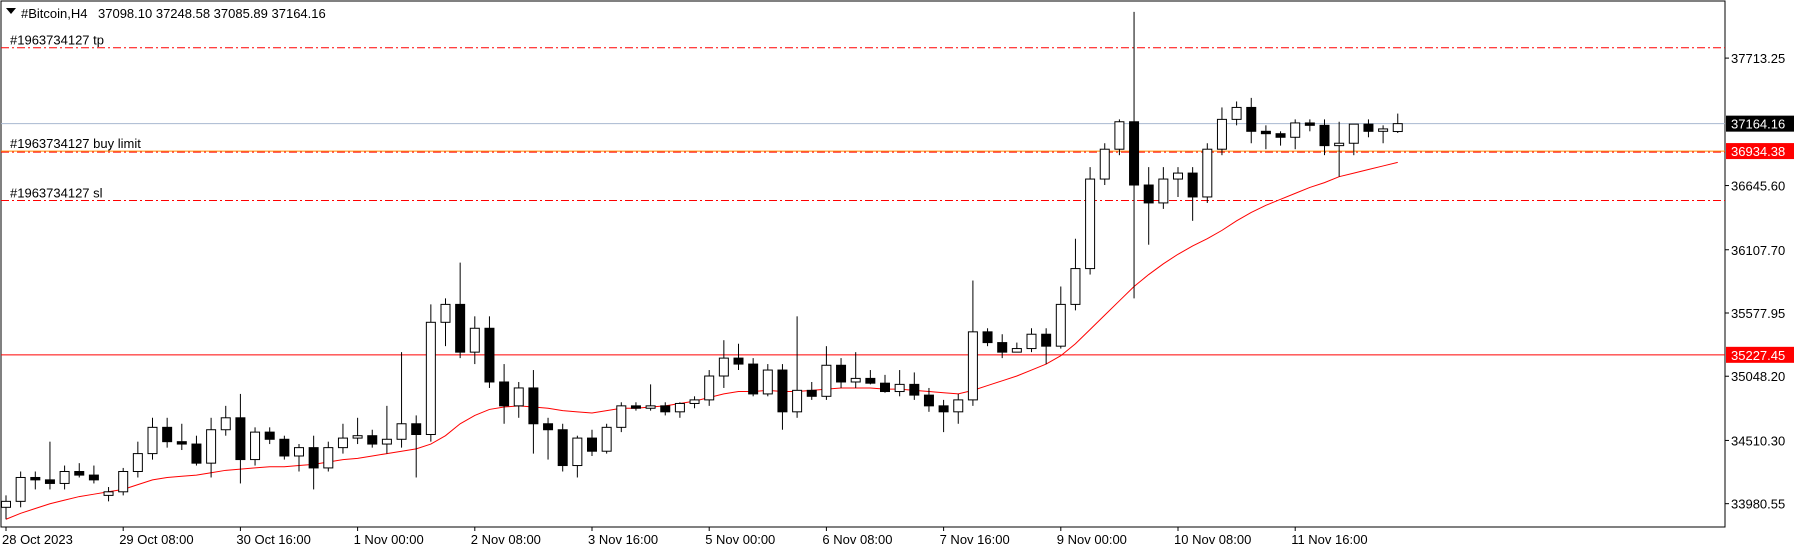 Image resolution: width=1800 pixels, height=550 pixels. I want to click on triangle-down-icon, so click(11, 11).